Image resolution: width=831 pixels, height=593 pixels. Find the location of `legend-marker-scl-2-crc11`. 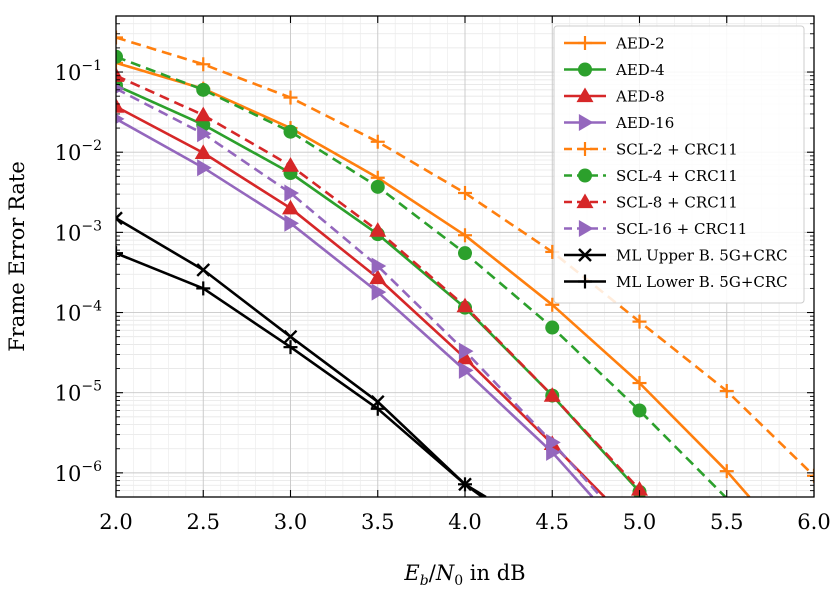

legend-marker-scl-2-crc11 is located at coordinates (585, 149).